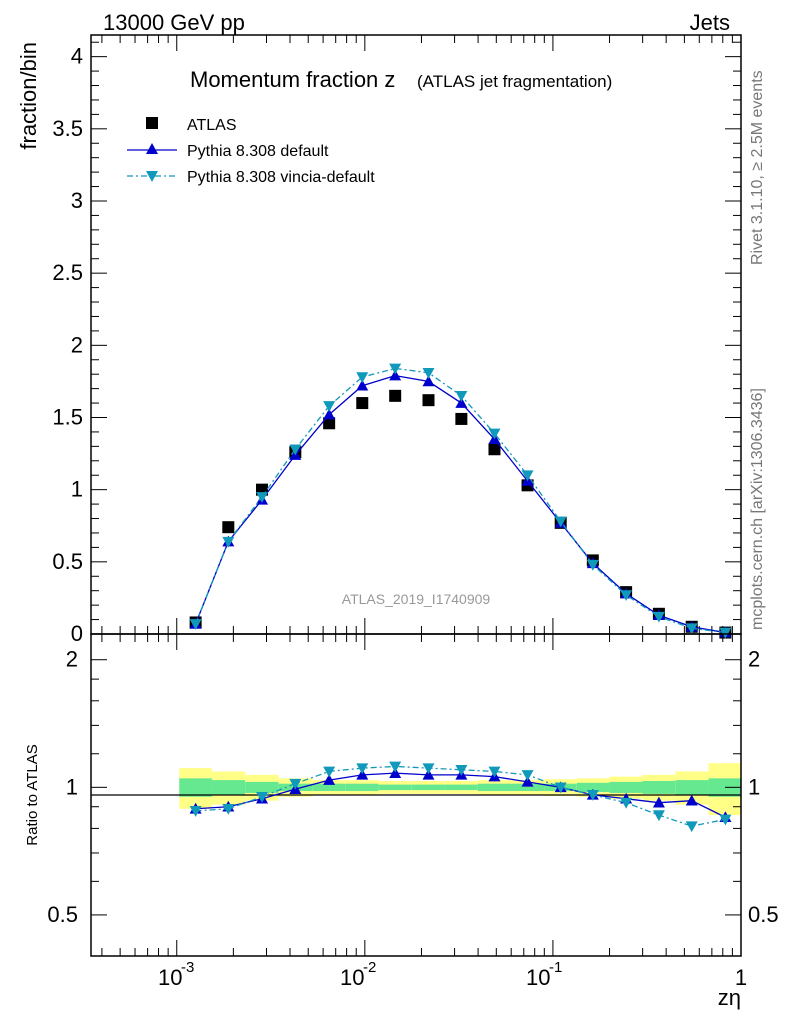  What do you see at coordinates (28, 96) in the screenshot?
I see `main-y-axis-label: fraction/bin` at bounding box center [28, 96].